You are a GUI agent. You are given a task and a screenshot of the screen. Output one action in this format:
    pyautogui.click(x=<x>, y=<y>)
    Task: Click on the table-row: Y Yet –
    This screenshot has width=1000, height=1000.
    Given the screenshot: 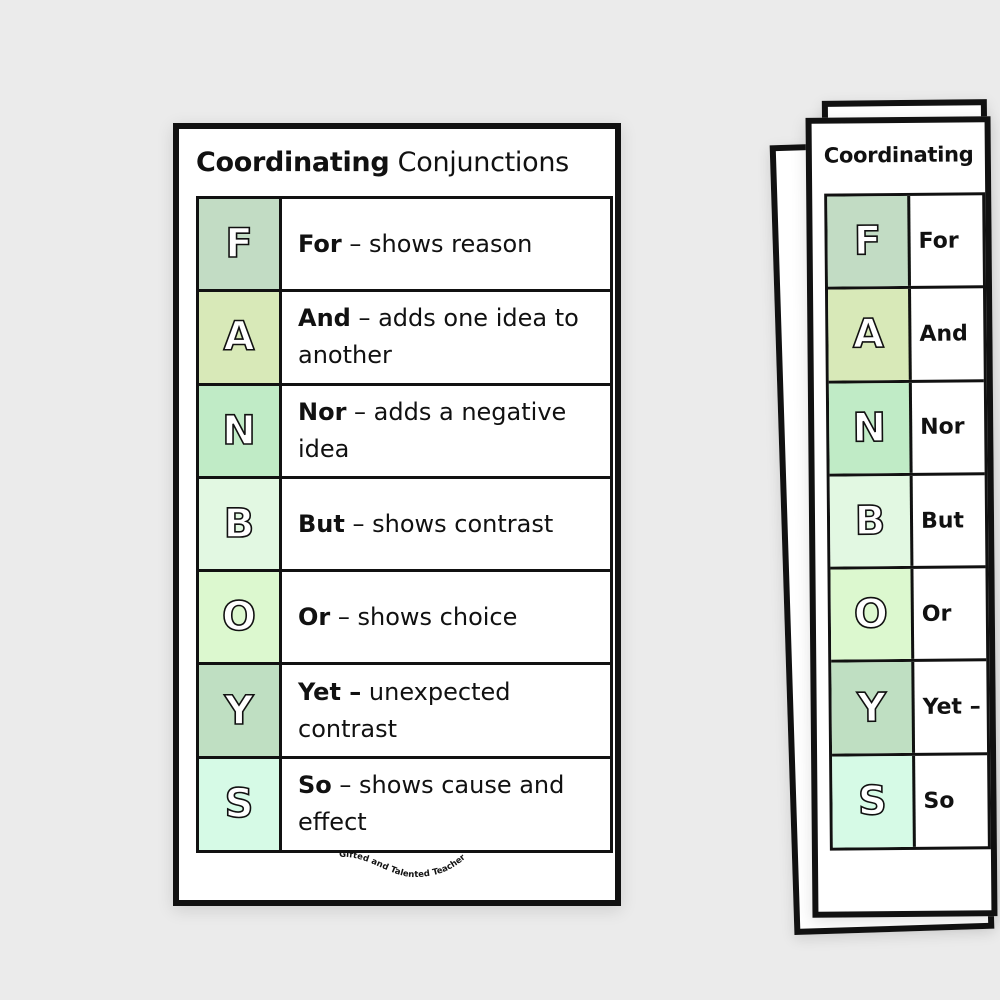 What is the action you would take?
    pyautogui.click(x=909, y=709)
    